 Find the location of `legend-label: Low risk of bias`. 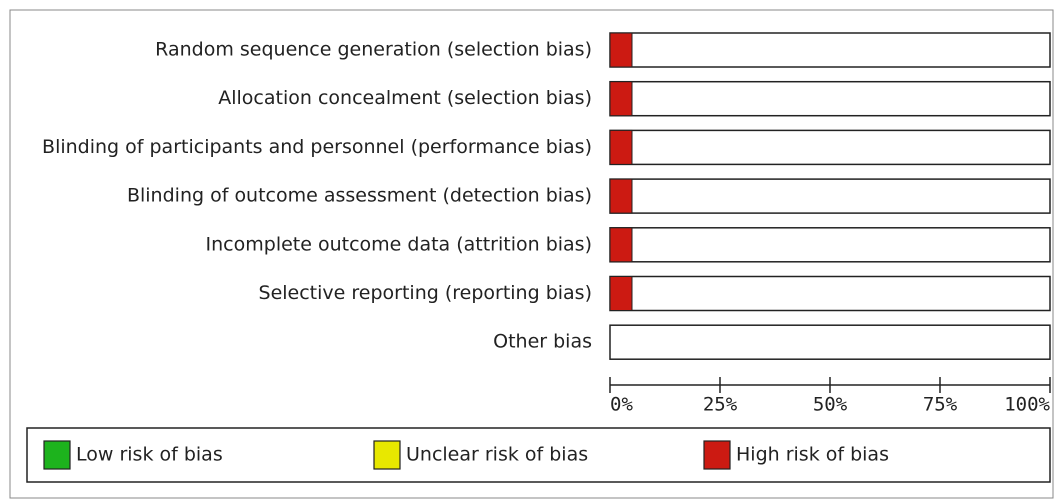

legend-label: Low risk of bias is located at coordinates (149, 455).